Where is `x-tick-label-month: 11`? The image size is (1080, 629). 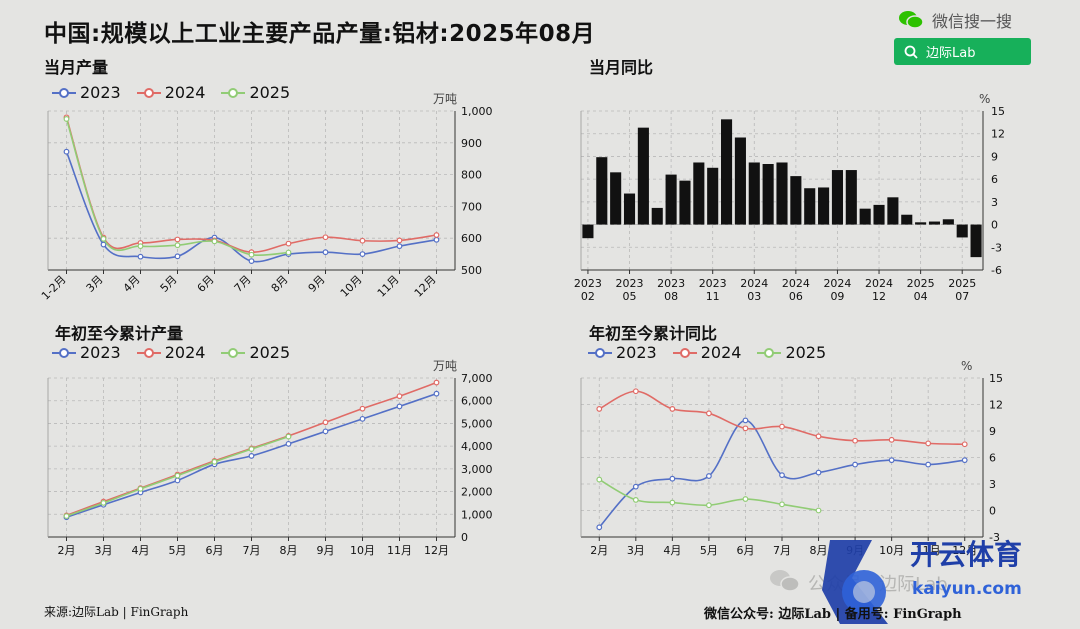
x-tick-label-month: 11 is located at coordinates (713, 296).